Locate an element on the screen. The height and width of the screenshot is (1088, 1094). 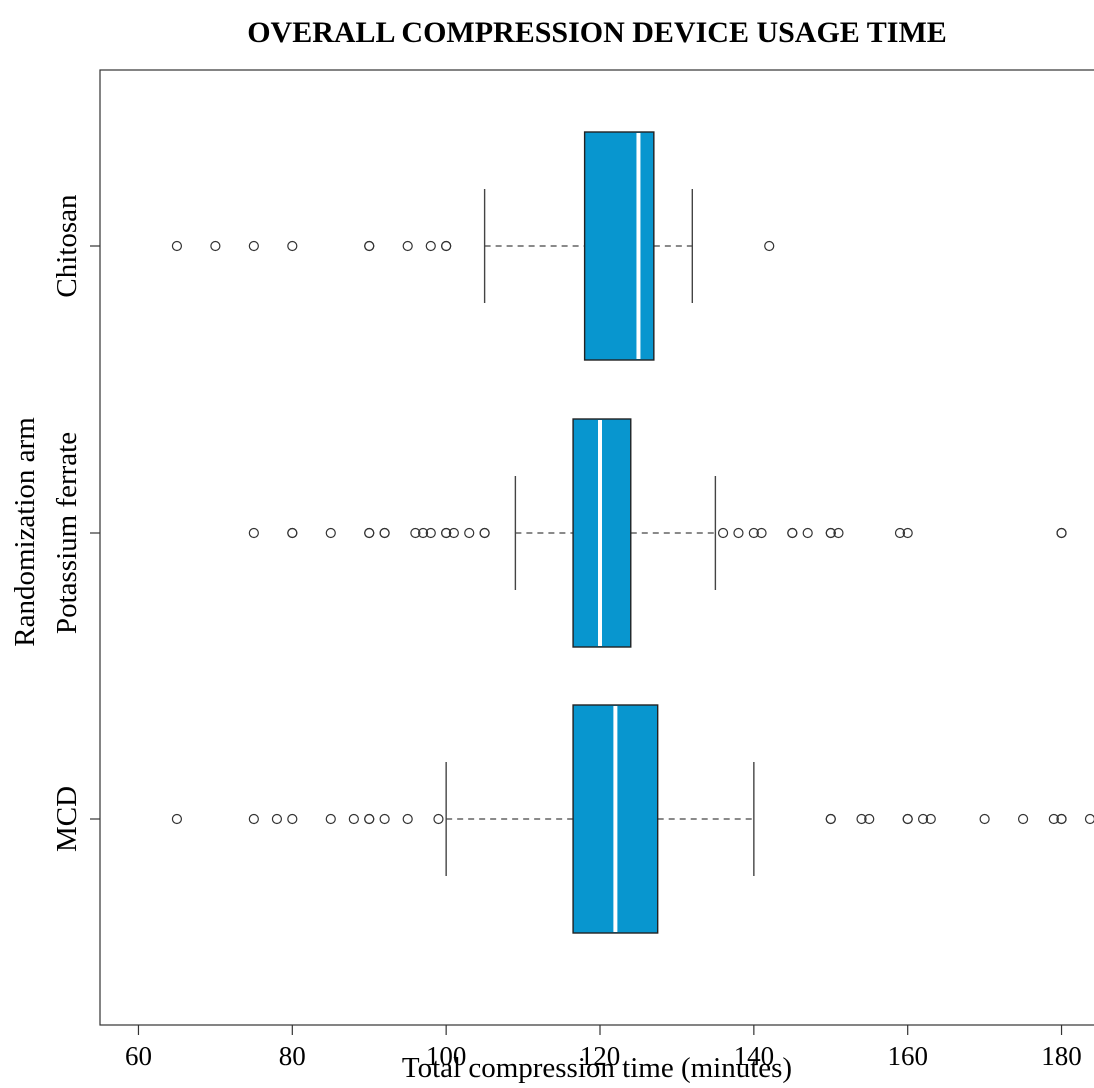
x-tick-label-120: 120 is located at coordinates (600, 1056).